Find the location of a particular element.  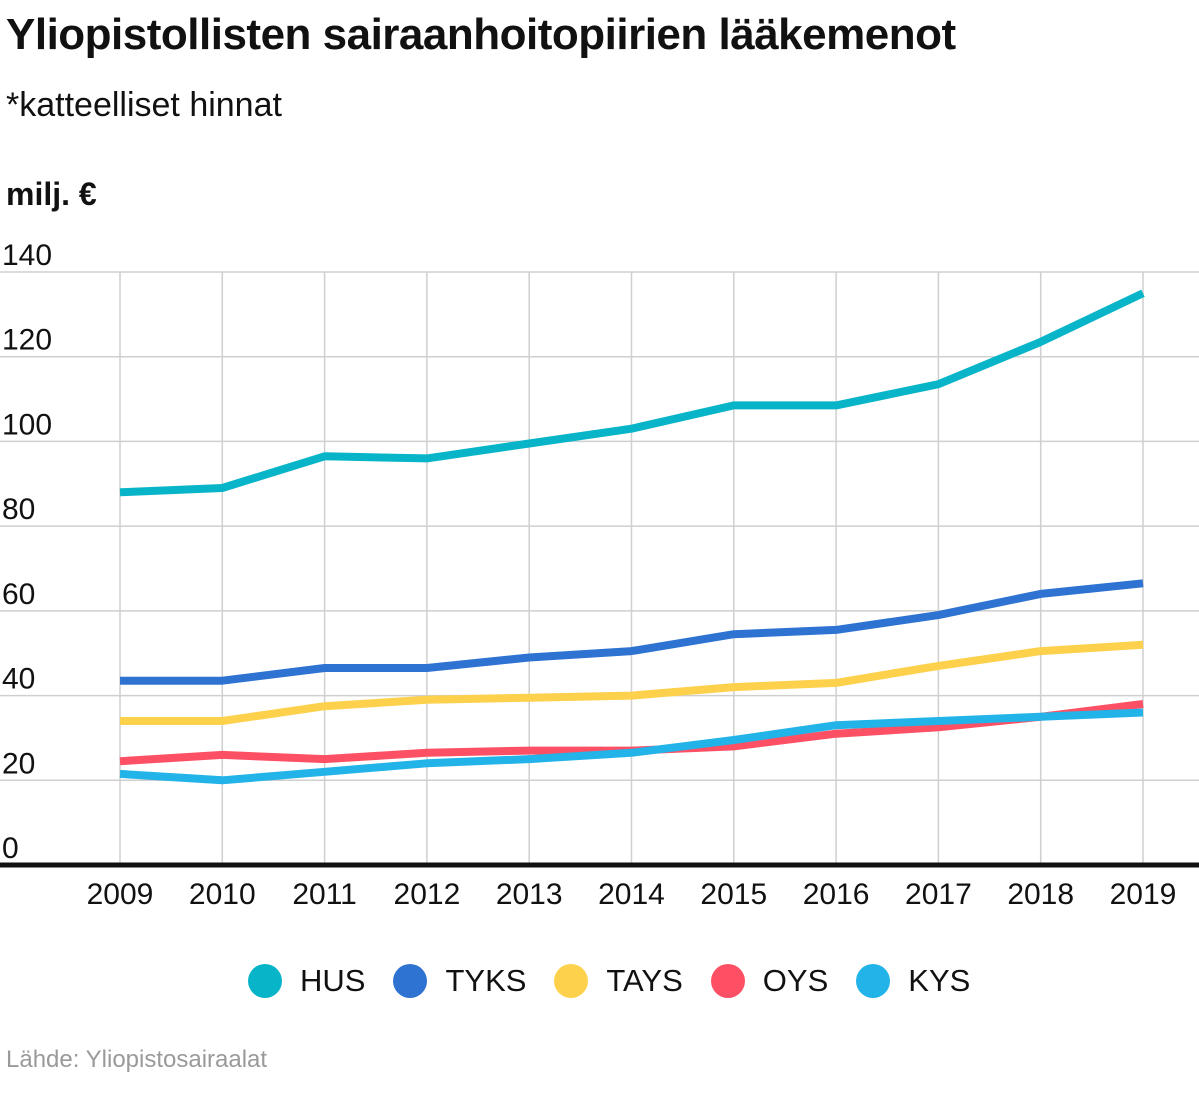

x-tick-label: 2018 is located at coordinates (1040, 894).